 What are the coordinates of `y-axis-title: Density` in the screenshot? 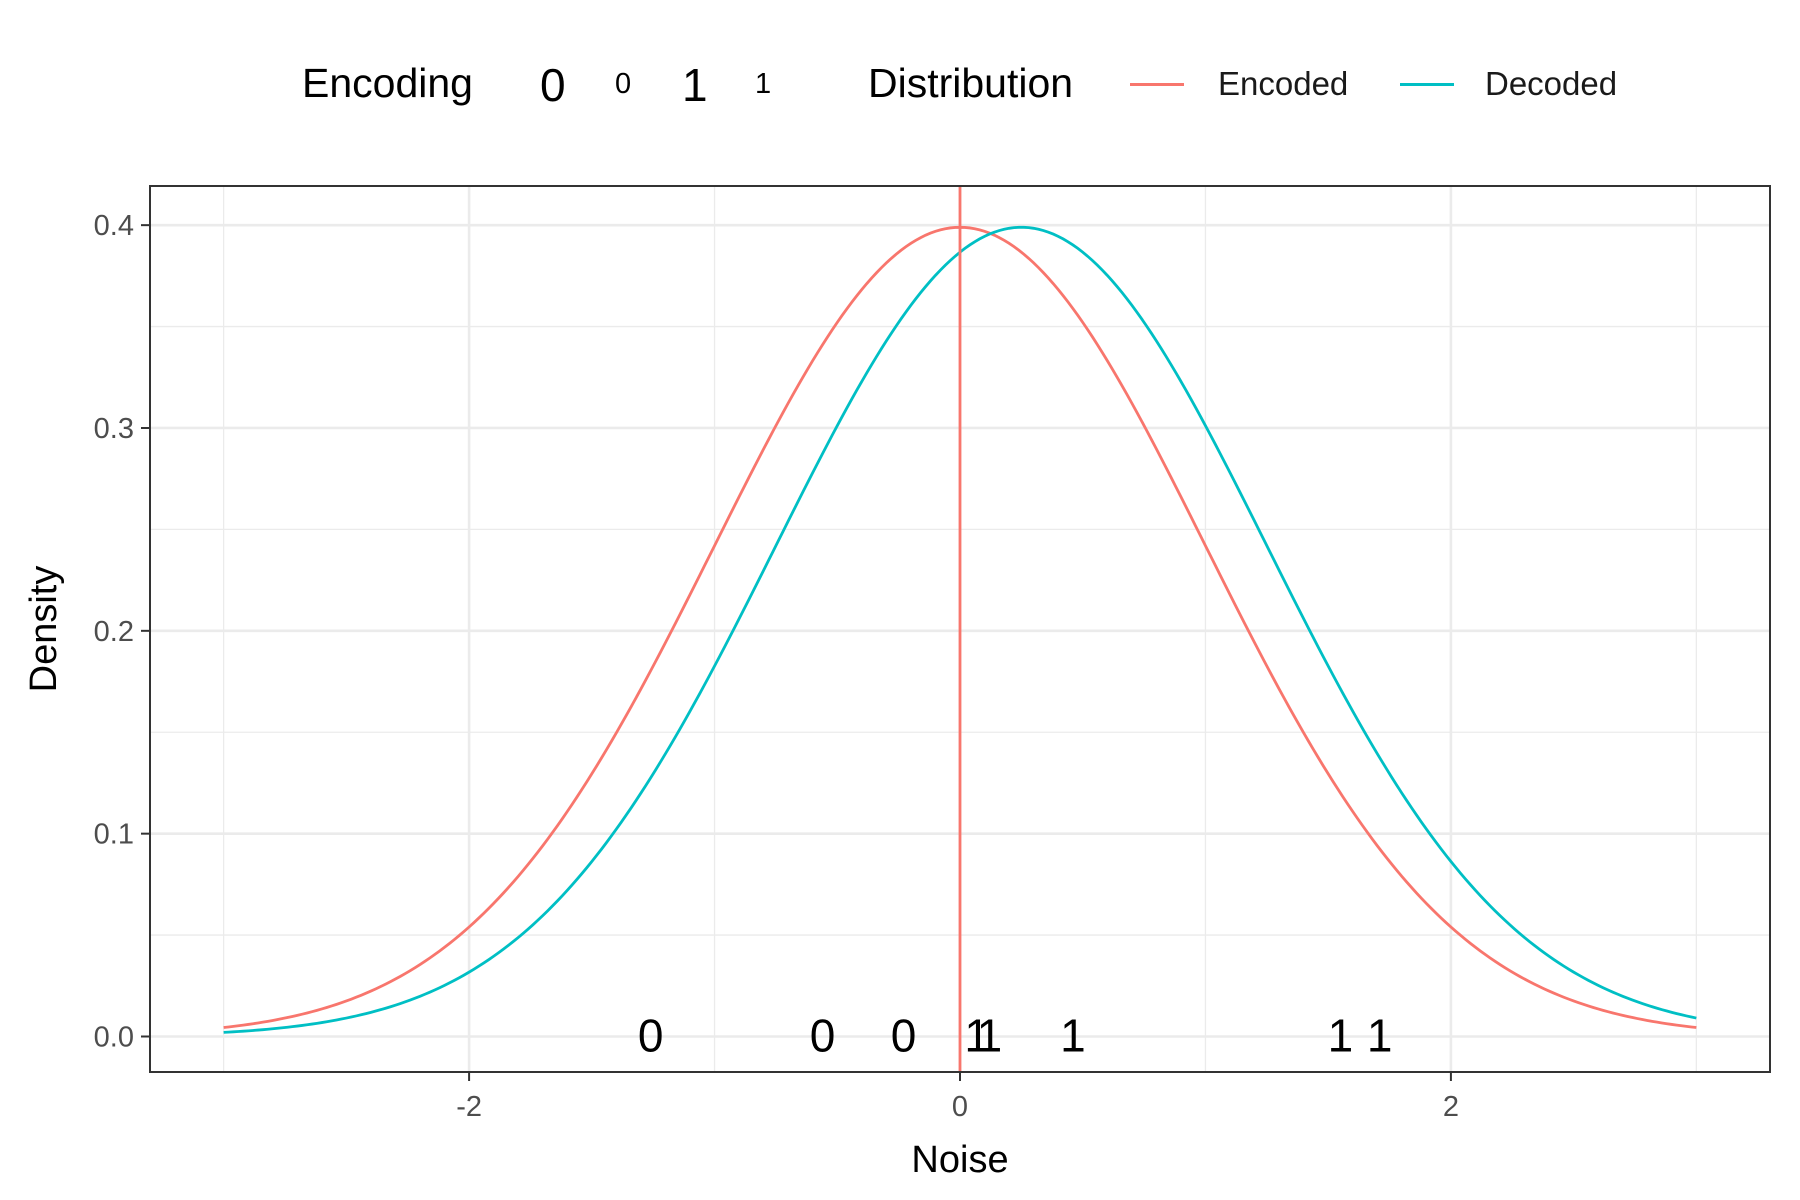 It's located at (44, 629).